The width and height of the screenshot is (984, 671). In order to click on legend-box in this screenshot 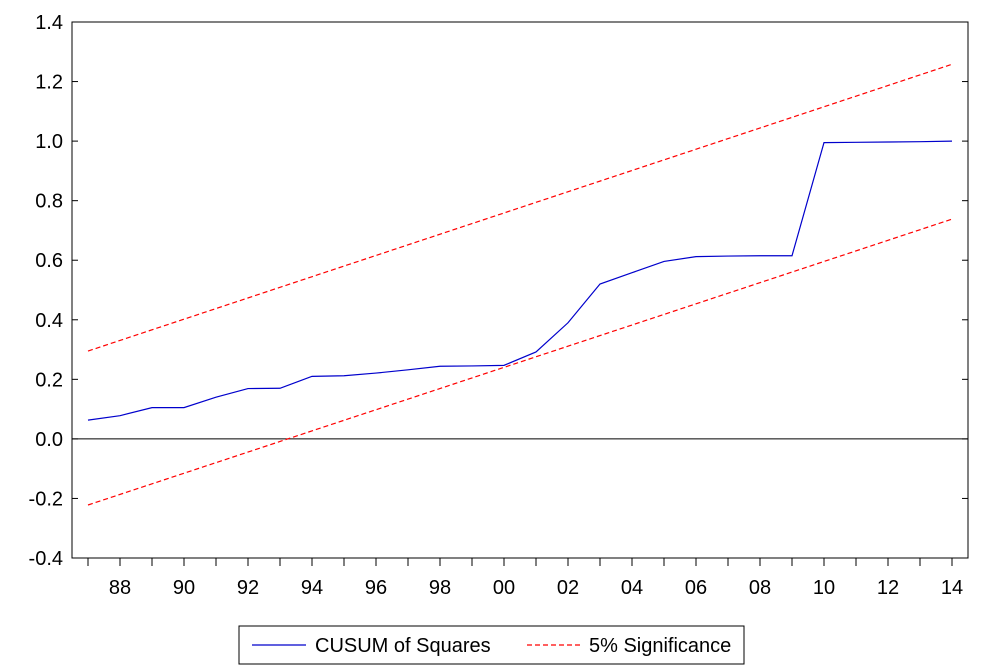, I will do `click(491, 645)`.